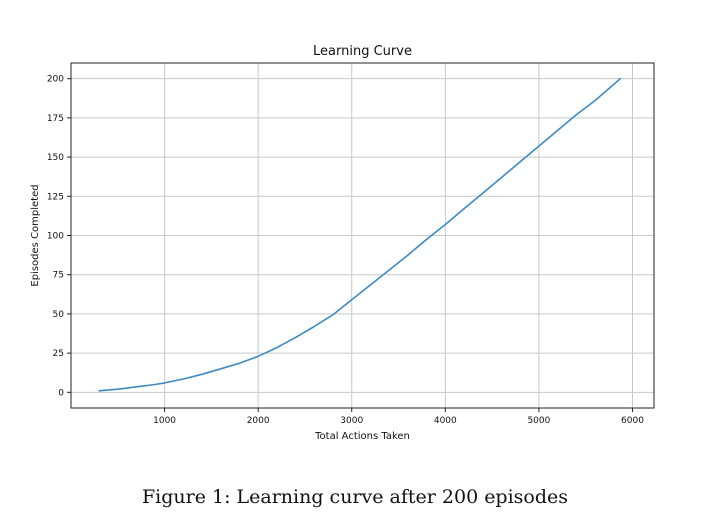  I want to click on x-tick-label: 3000, so click(351, 421).